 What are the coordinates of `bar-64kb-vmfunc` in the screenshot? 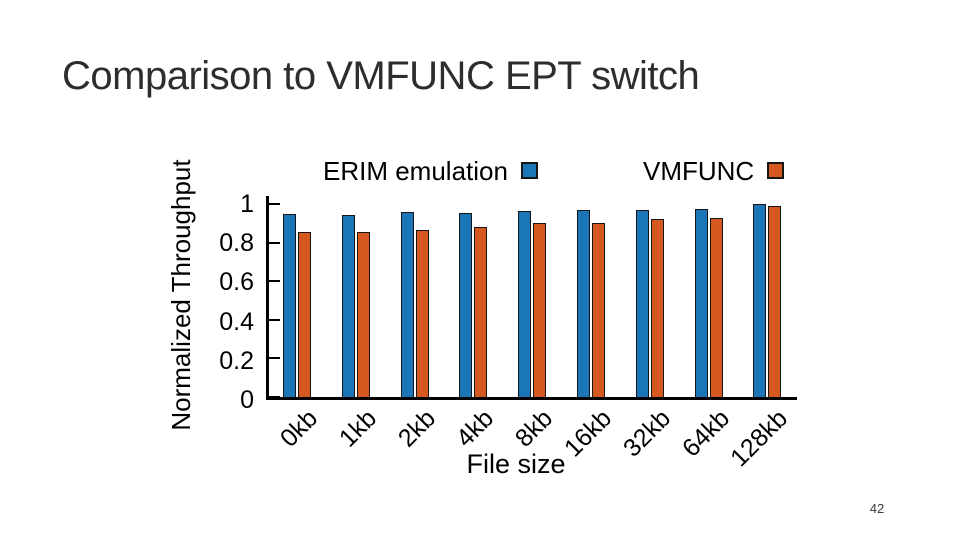 It's located at (716, 307).